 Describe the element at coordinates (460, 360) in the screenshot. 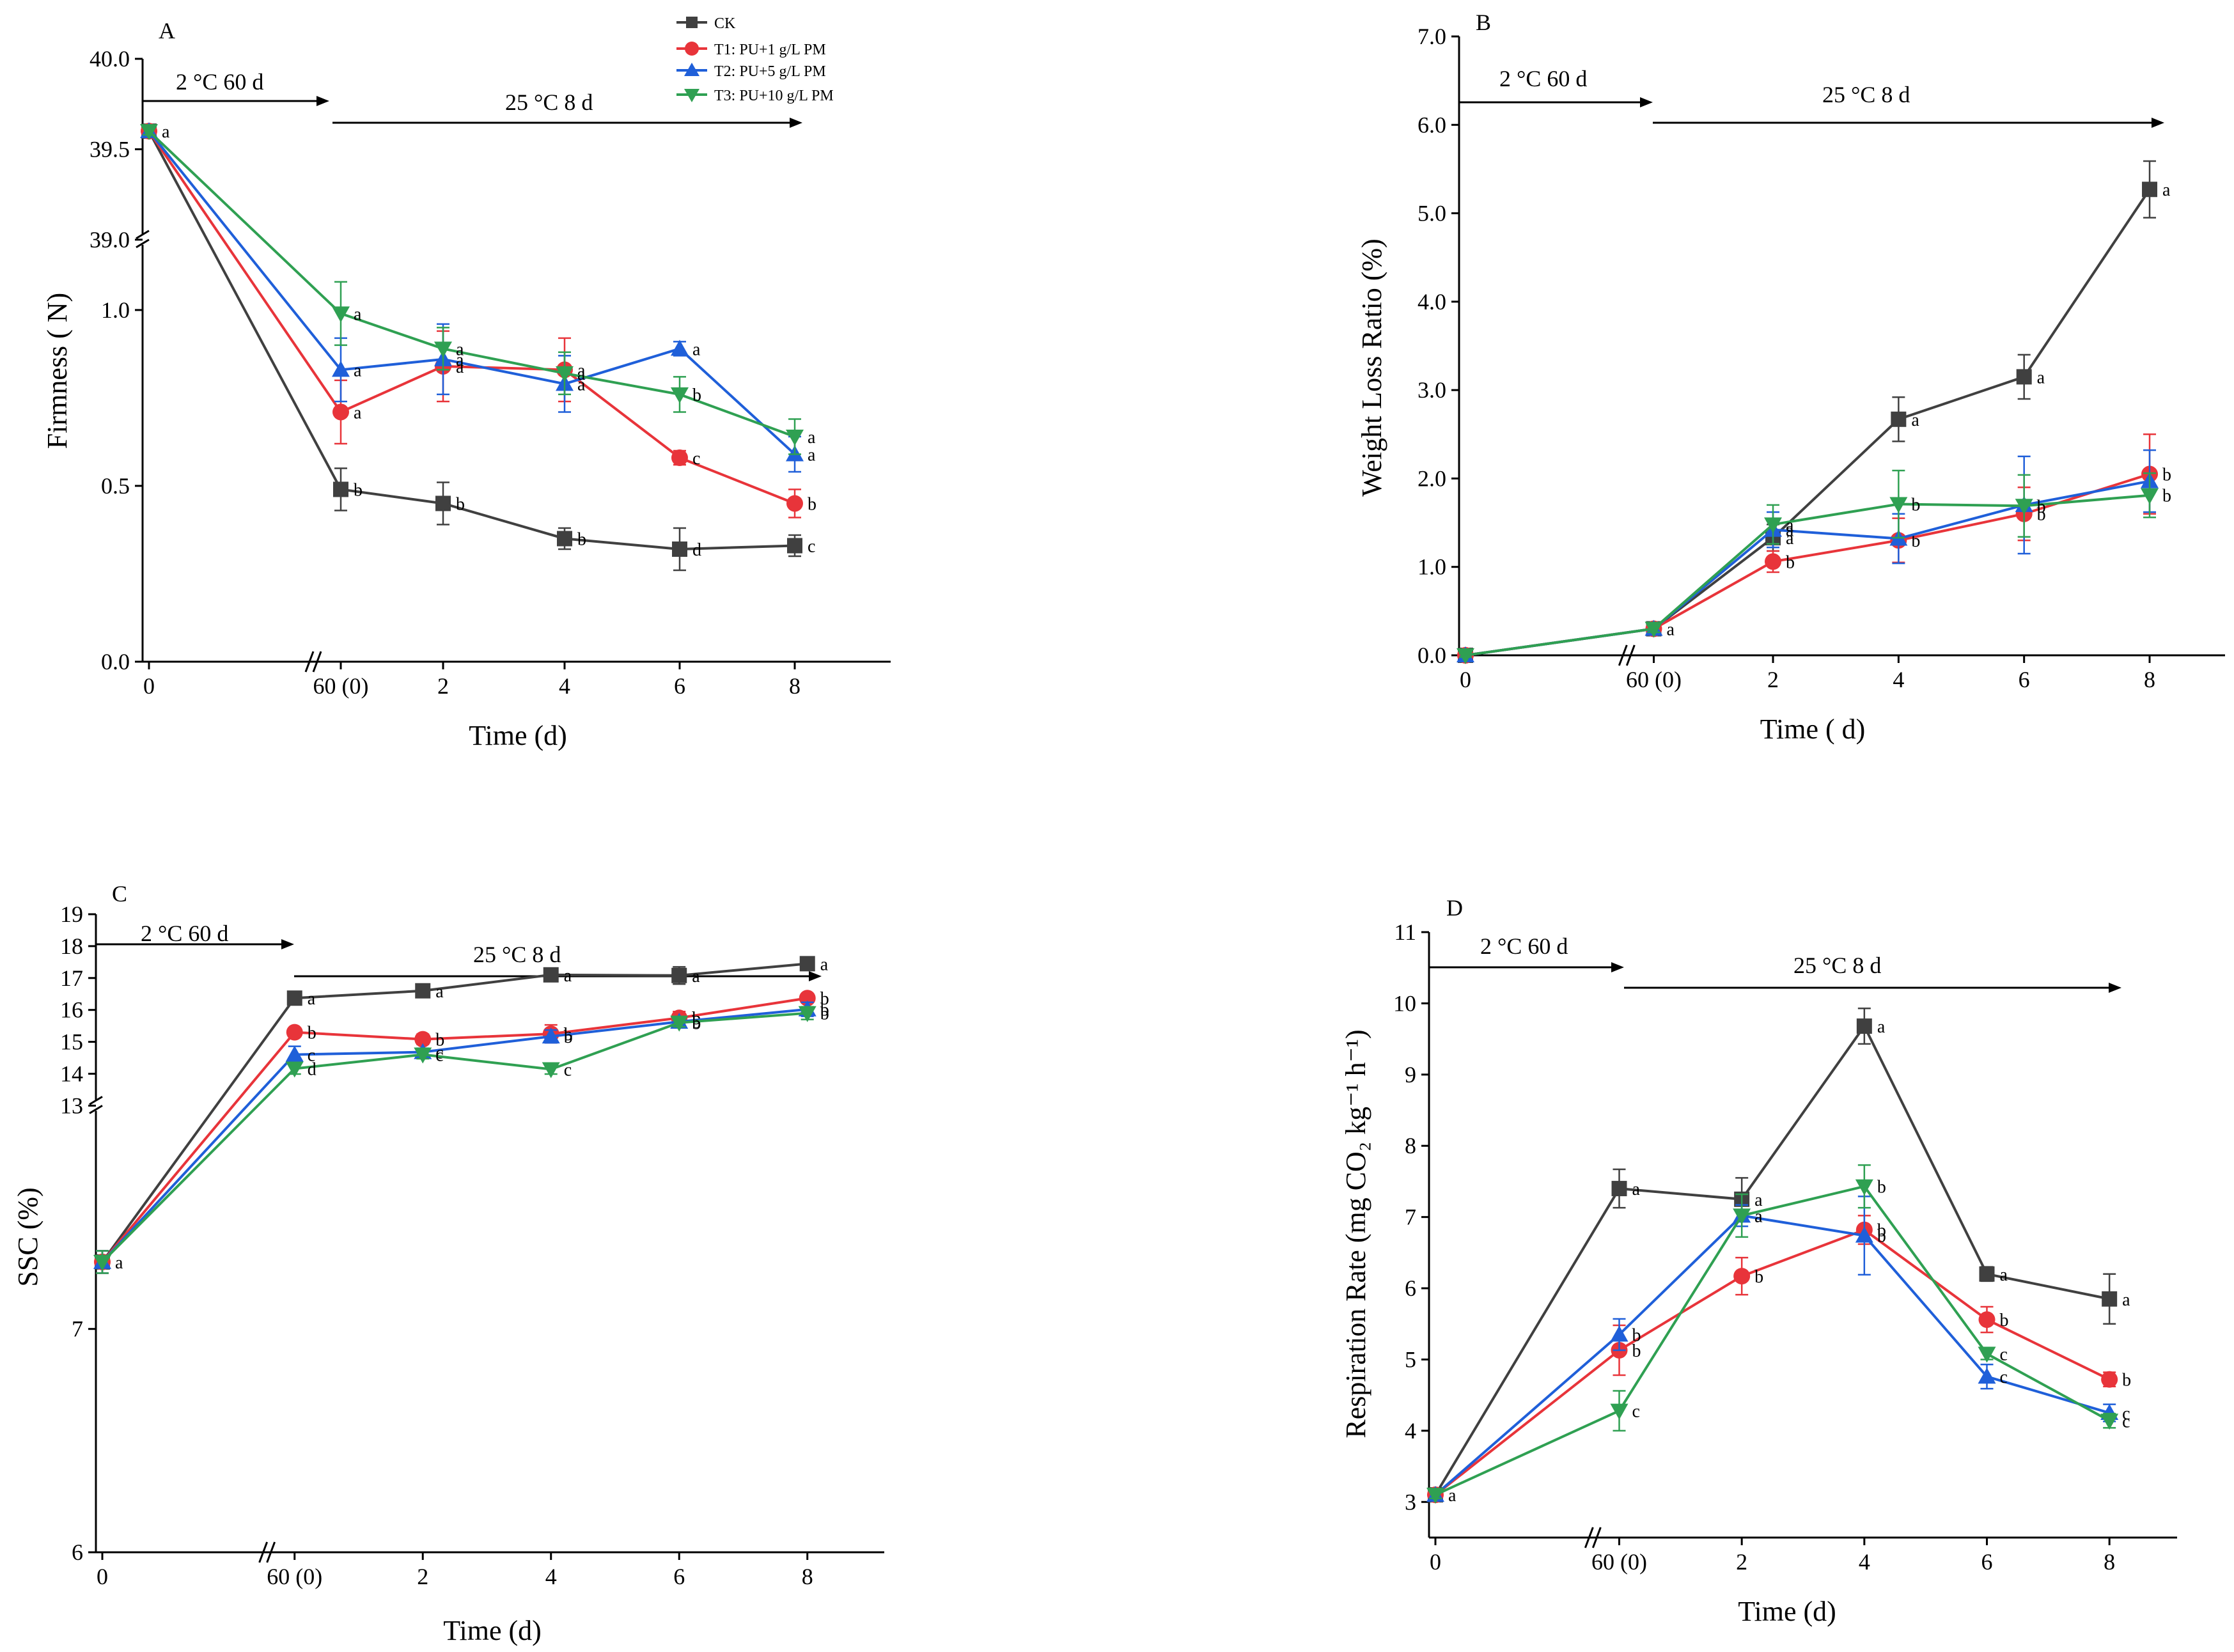

I see `panel-a-series-t2-sig-label: a` at that location.